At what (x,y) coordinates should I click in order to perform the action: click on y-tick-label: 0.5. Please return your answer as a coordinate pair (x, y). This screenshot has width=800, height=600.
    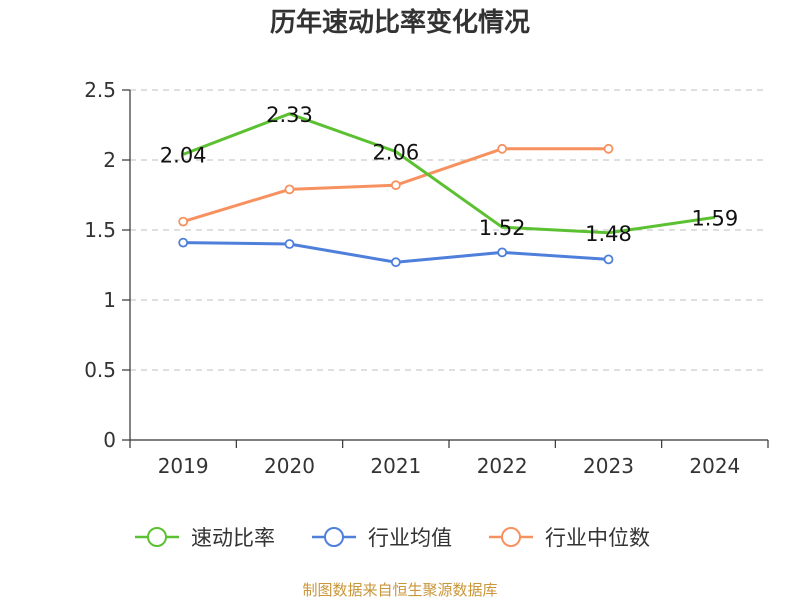
    Looking at the image, I should click on (100, 370).